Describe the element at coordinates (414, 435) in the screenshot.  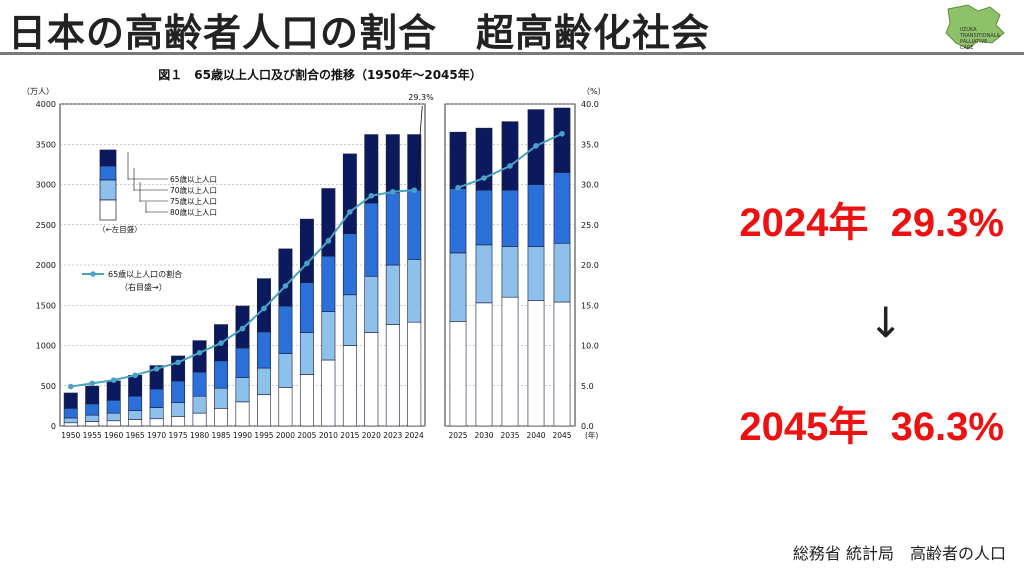
I see `x-tick-label: 2024` at that location.